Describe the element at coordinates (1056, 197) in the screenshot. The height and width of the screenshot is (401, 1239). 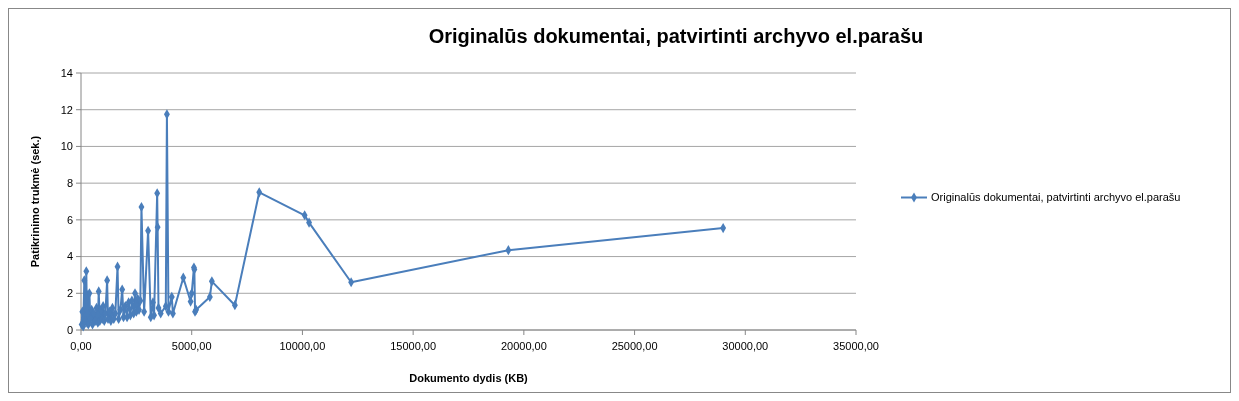
I see `legend-label: Originalūs dokumentai, patvirtinti archyvo el.parašu` at that location.